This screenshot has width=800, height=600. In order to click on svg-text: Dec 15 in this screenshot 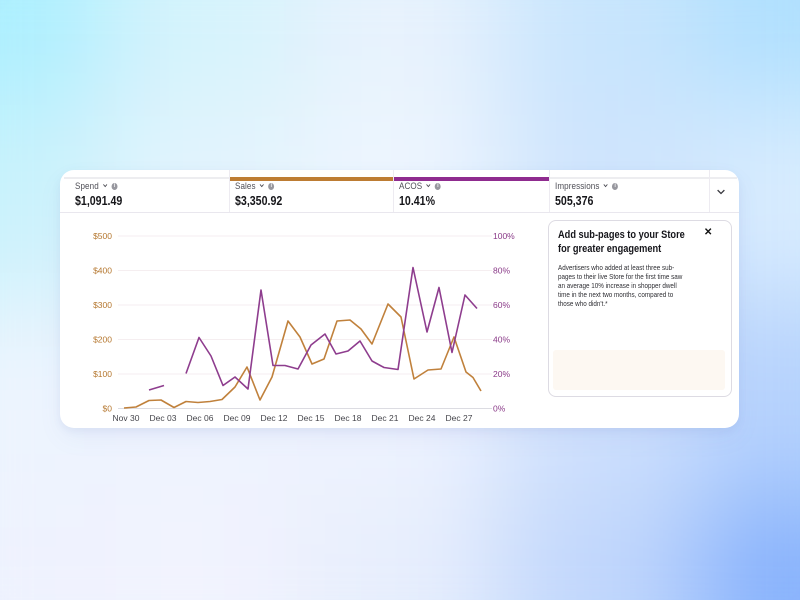, I will do `click(311, 418)`.